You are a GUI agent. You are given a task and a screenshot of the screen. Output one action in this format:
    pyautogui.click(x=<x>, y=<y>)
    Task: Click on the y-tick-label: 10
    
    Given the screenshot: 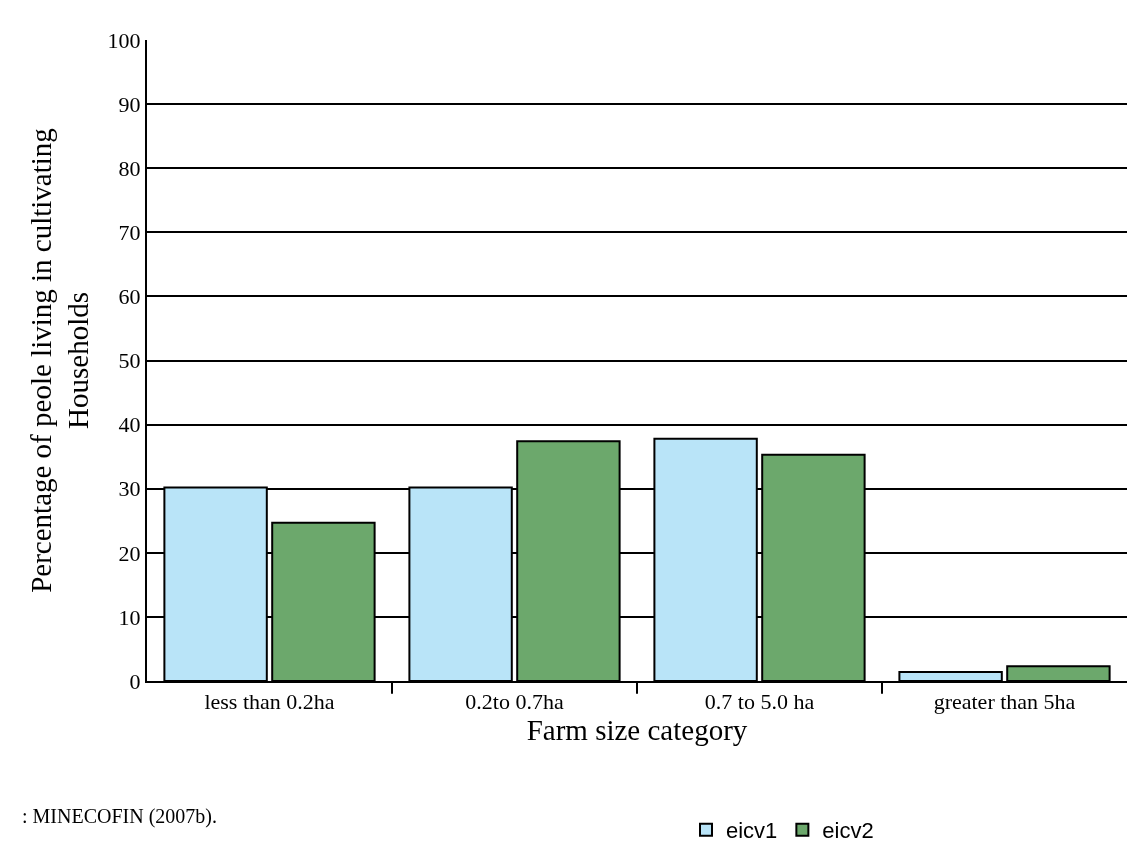 What is the action you would take?
    pyautogui.click(x=129, y=617)
    